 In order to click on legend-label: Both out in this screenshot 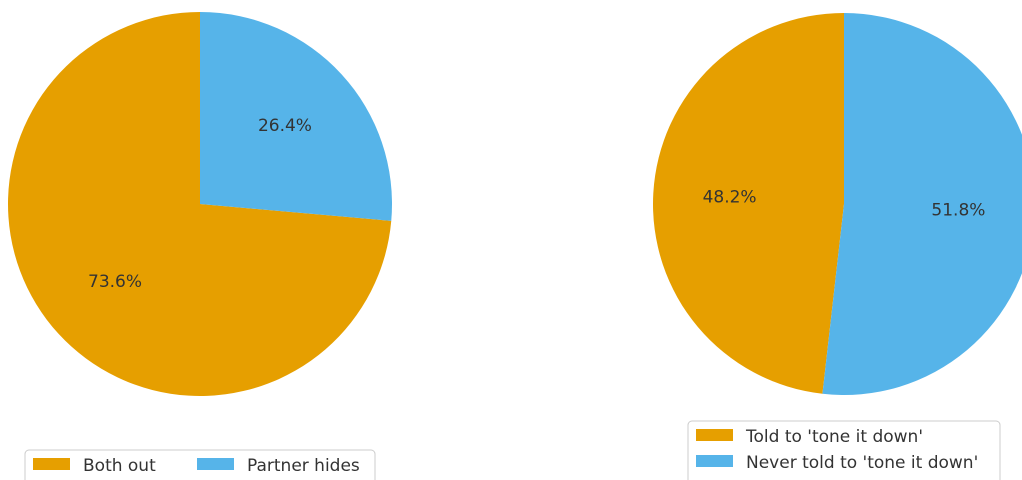, I will do `click(119, 466)`.